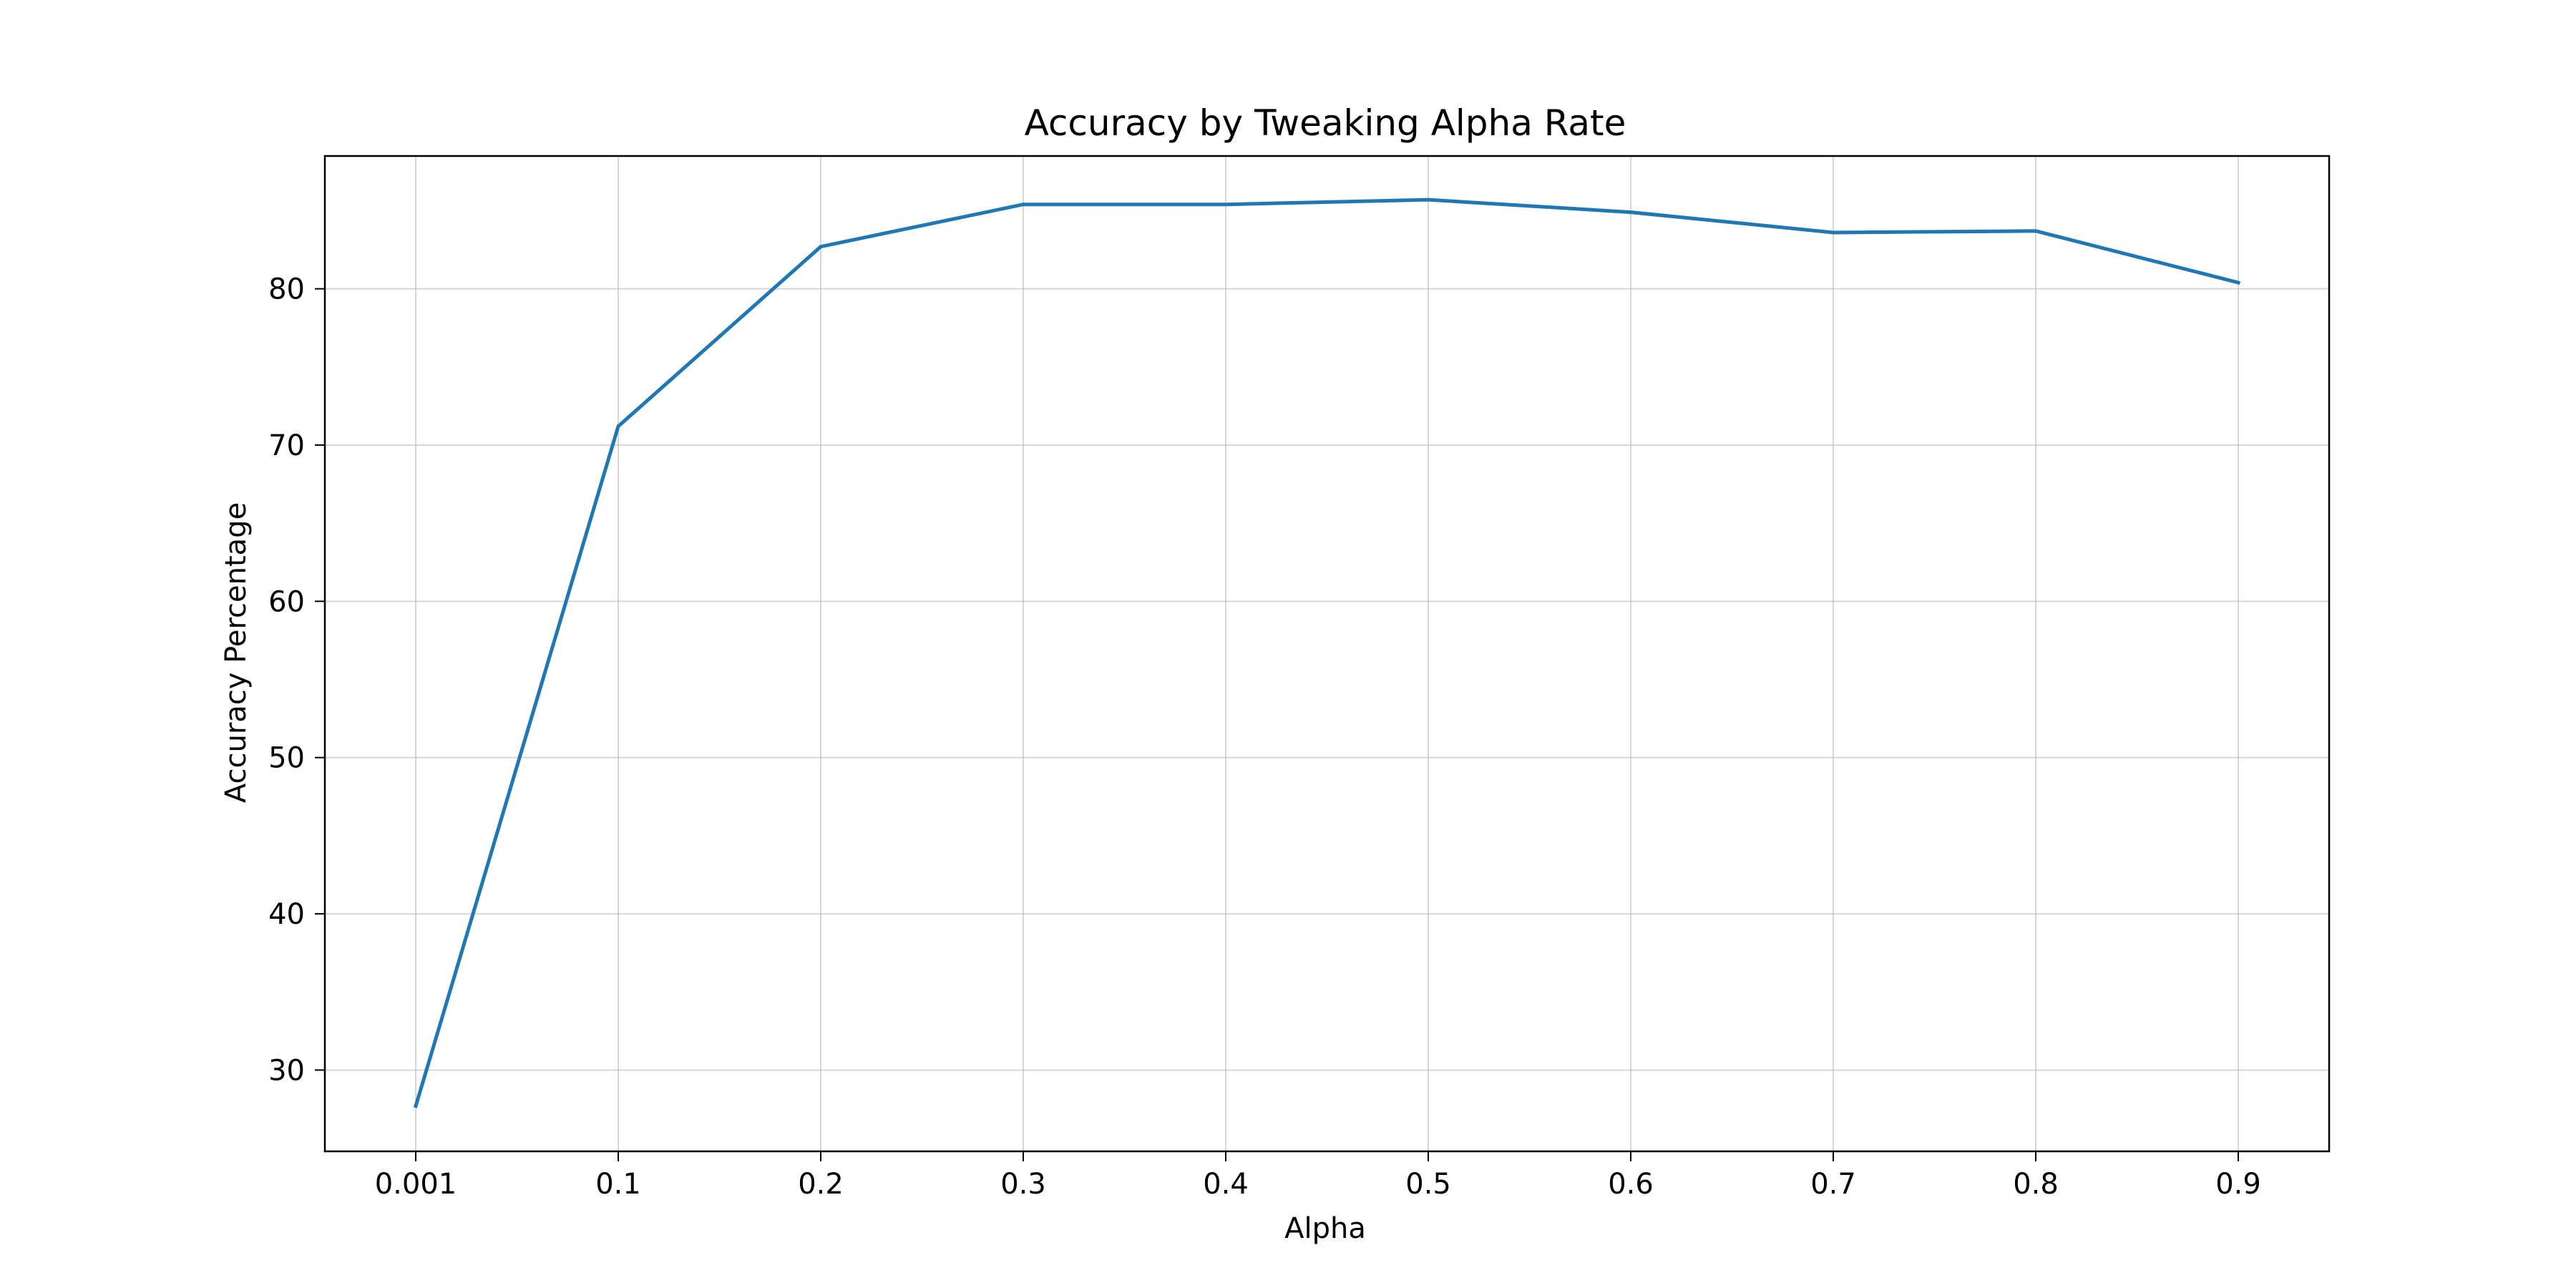 The width and height of the screenshot is (2576, 1288). What do you see at coordinates (236, 652) in the screenshot?
I see `y-axis-label: Accuracy Percentage` at bounding box center [236, 652].